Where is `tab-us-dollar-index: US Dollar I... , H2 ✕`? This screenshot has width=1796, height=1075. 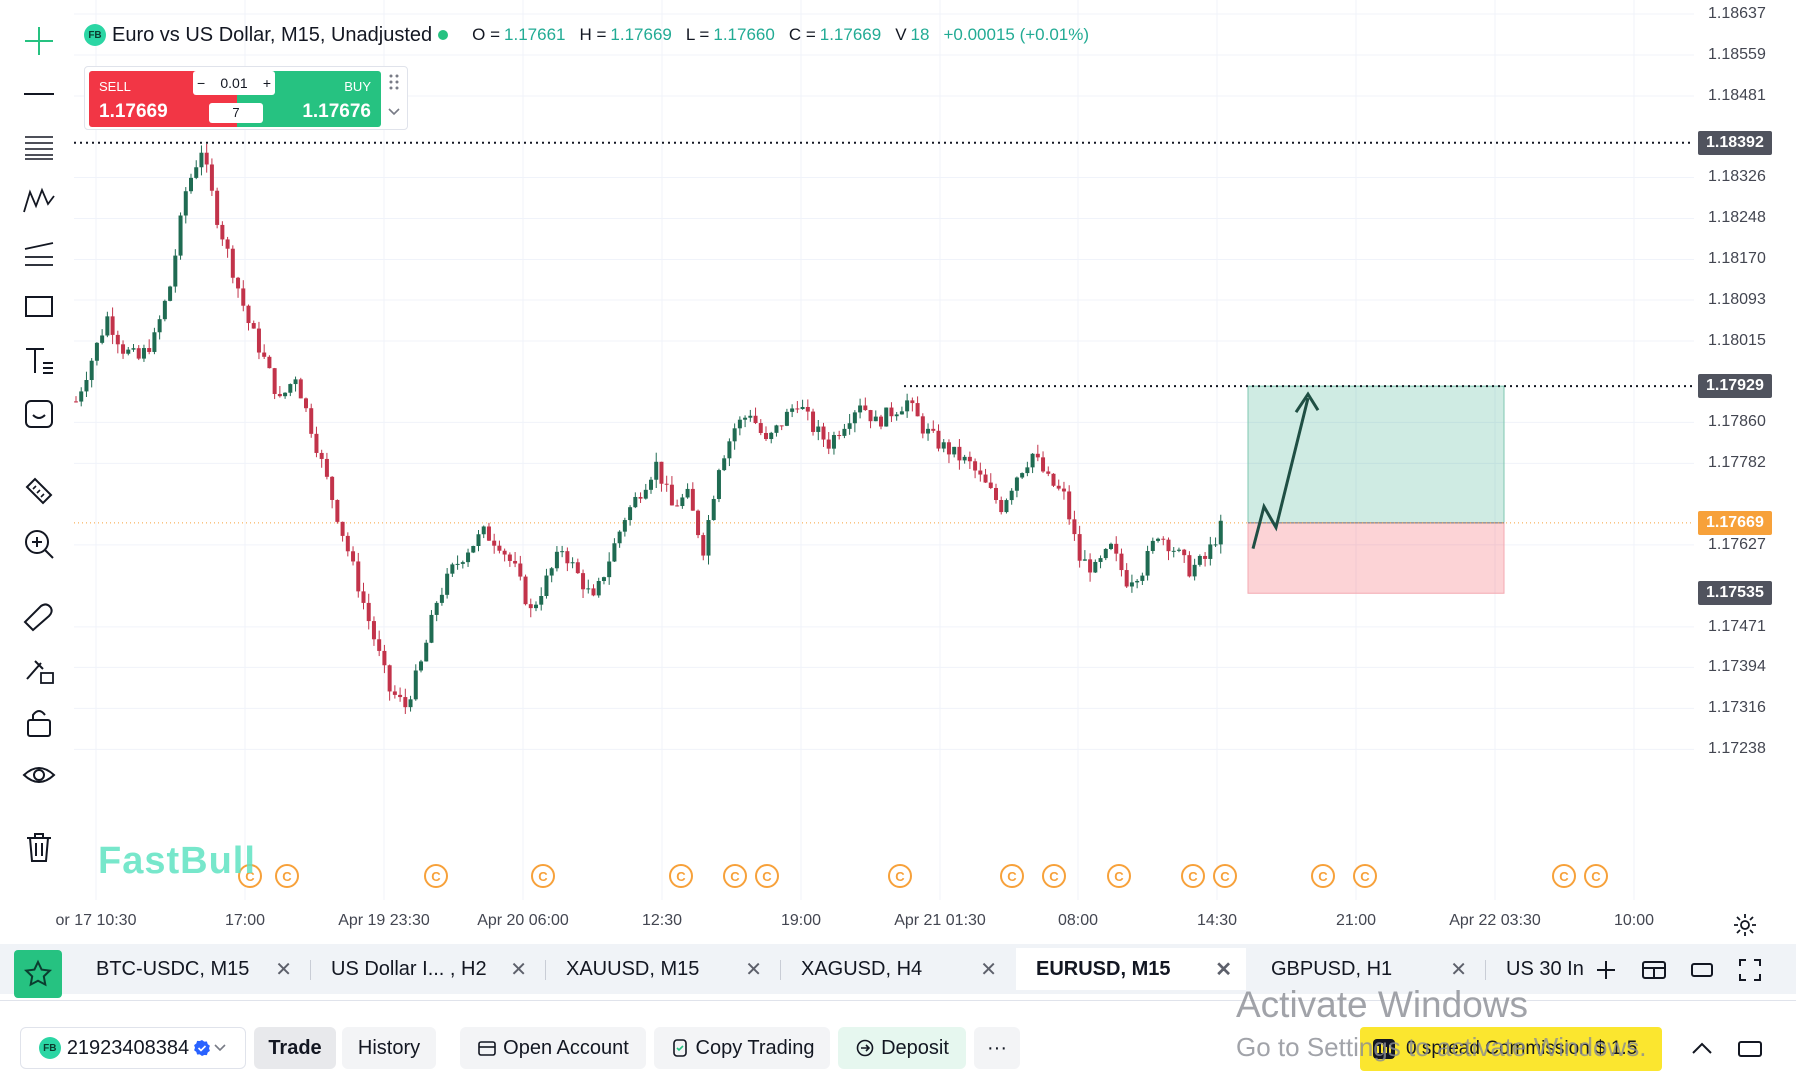
tab-us-dollar-index: US Dollar I... , H2 ✕ is located at coordinates (426, 969).